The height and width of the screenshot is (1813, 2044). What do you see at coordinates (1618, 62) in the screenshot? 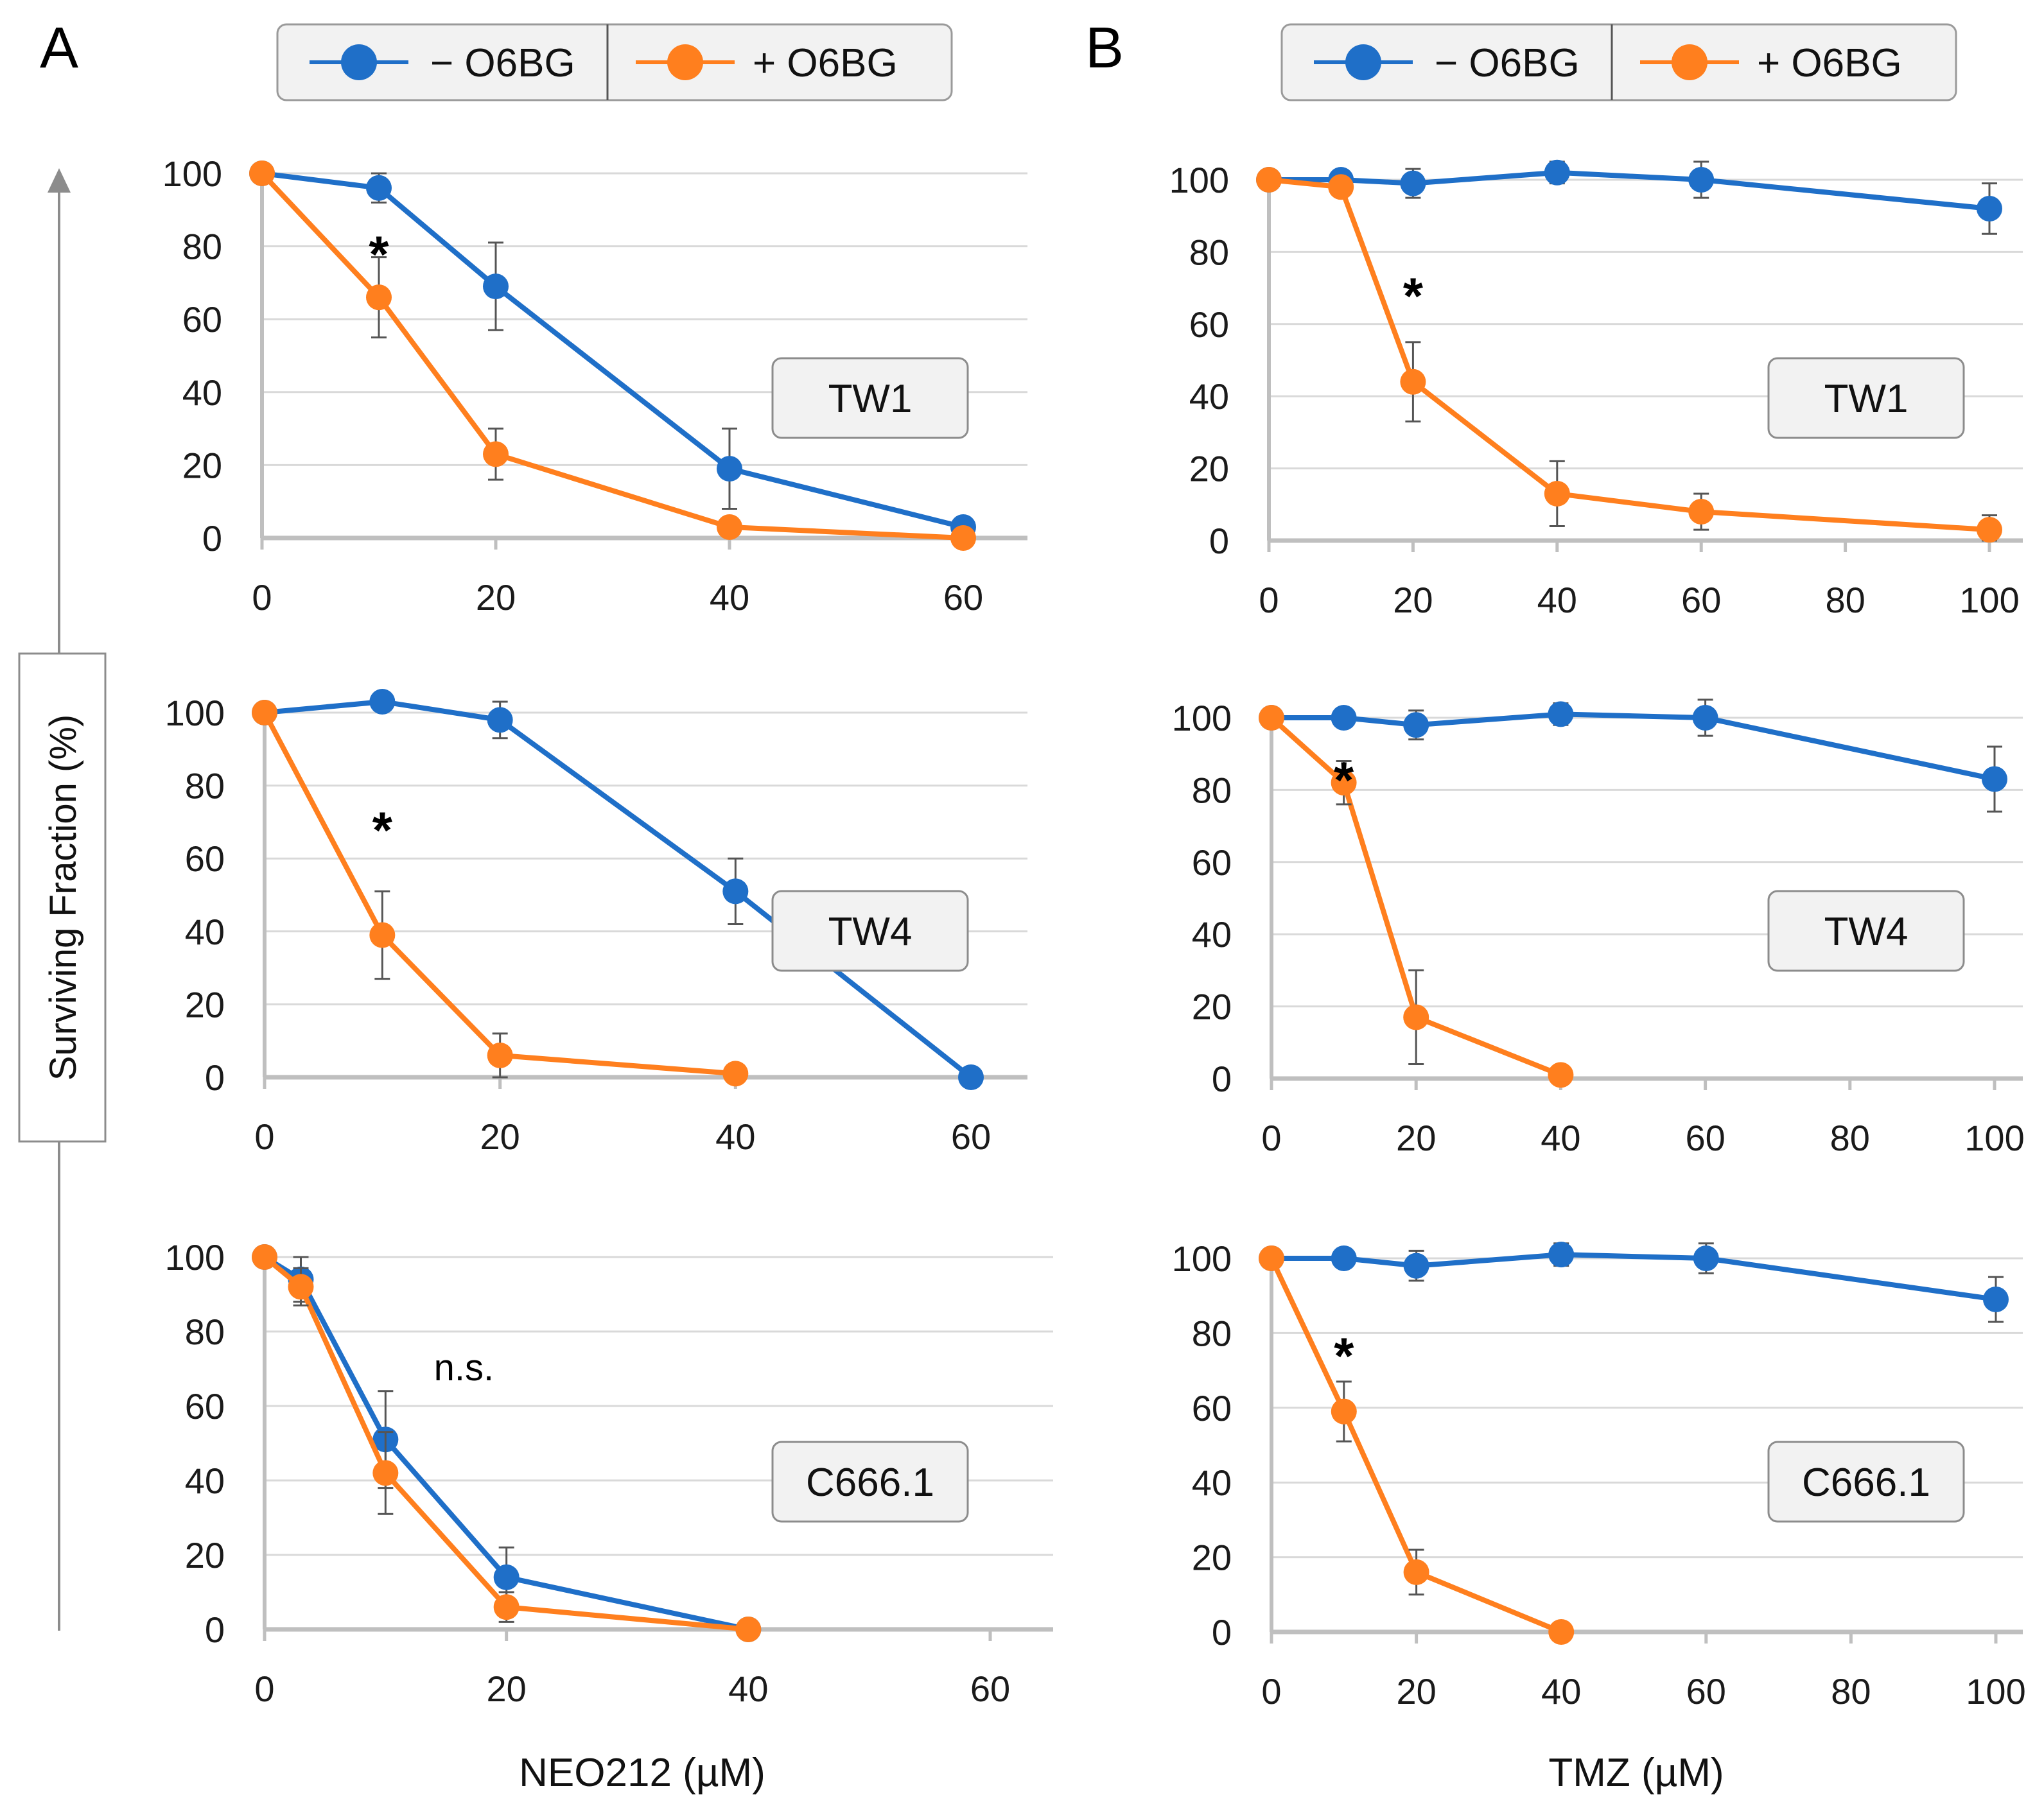
I see `legend-b: − O6BG + O6BG` at bounding box center [1618, 62].